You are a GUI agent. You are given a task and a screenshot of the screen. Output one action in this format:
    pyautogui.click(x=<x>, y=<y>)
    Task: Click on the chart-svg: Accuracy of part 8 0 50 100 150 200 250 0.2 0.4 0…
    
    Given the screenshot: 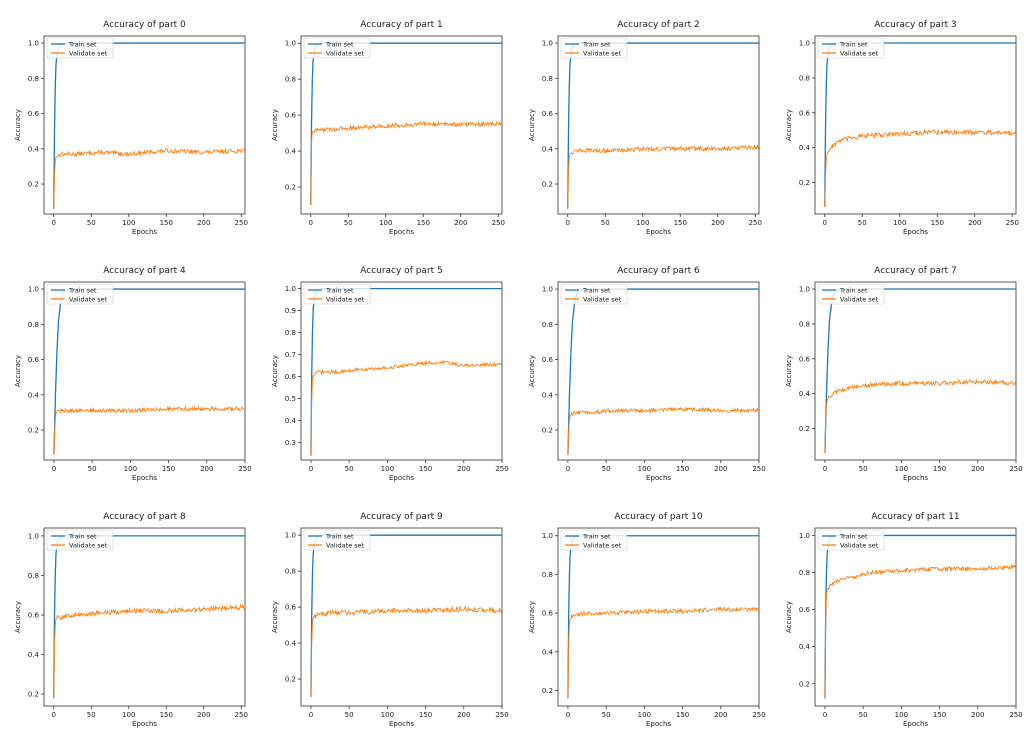 What is the action you would take?
    pyautogui.click(x=131, y=620)
    